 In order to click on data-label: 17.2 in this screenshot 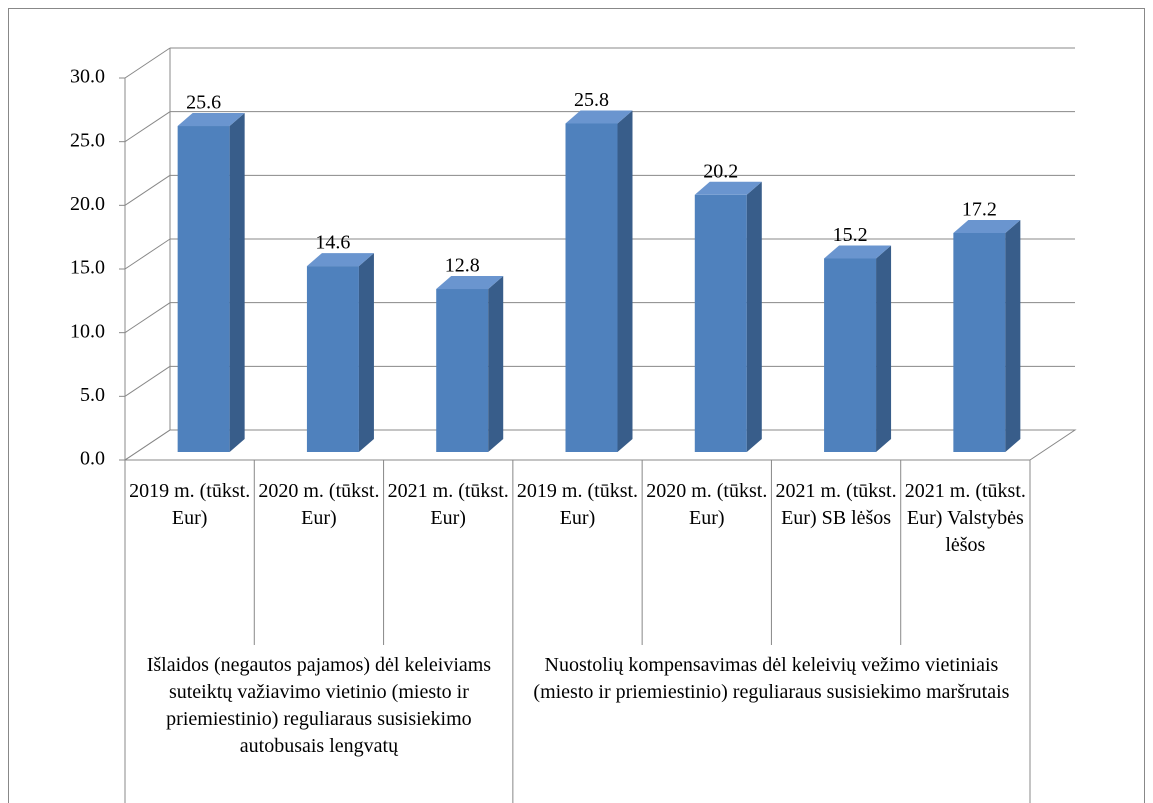, I will do `click(979, 210)`.